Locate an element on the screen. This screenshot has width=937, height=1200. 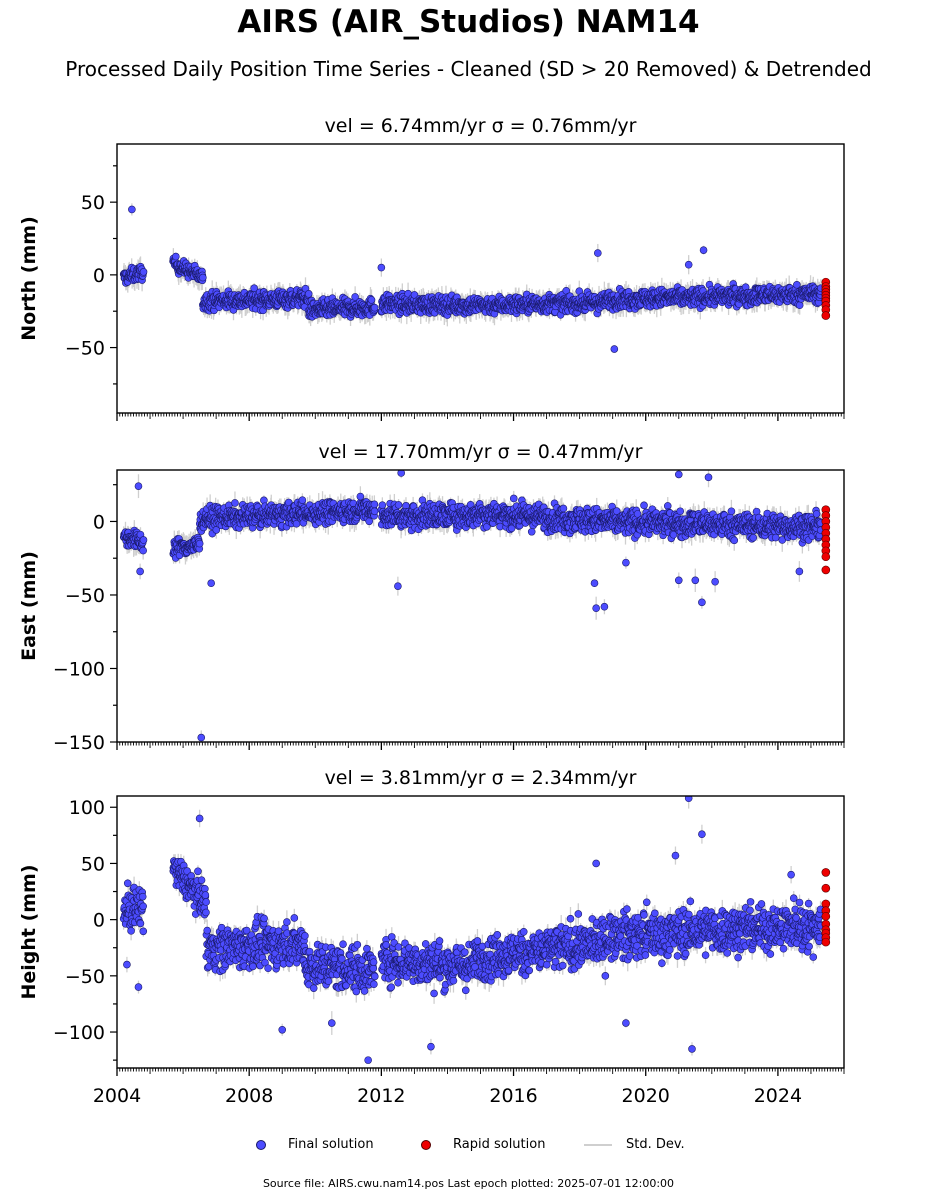
rapid-point is located at coordinates (826, 315).